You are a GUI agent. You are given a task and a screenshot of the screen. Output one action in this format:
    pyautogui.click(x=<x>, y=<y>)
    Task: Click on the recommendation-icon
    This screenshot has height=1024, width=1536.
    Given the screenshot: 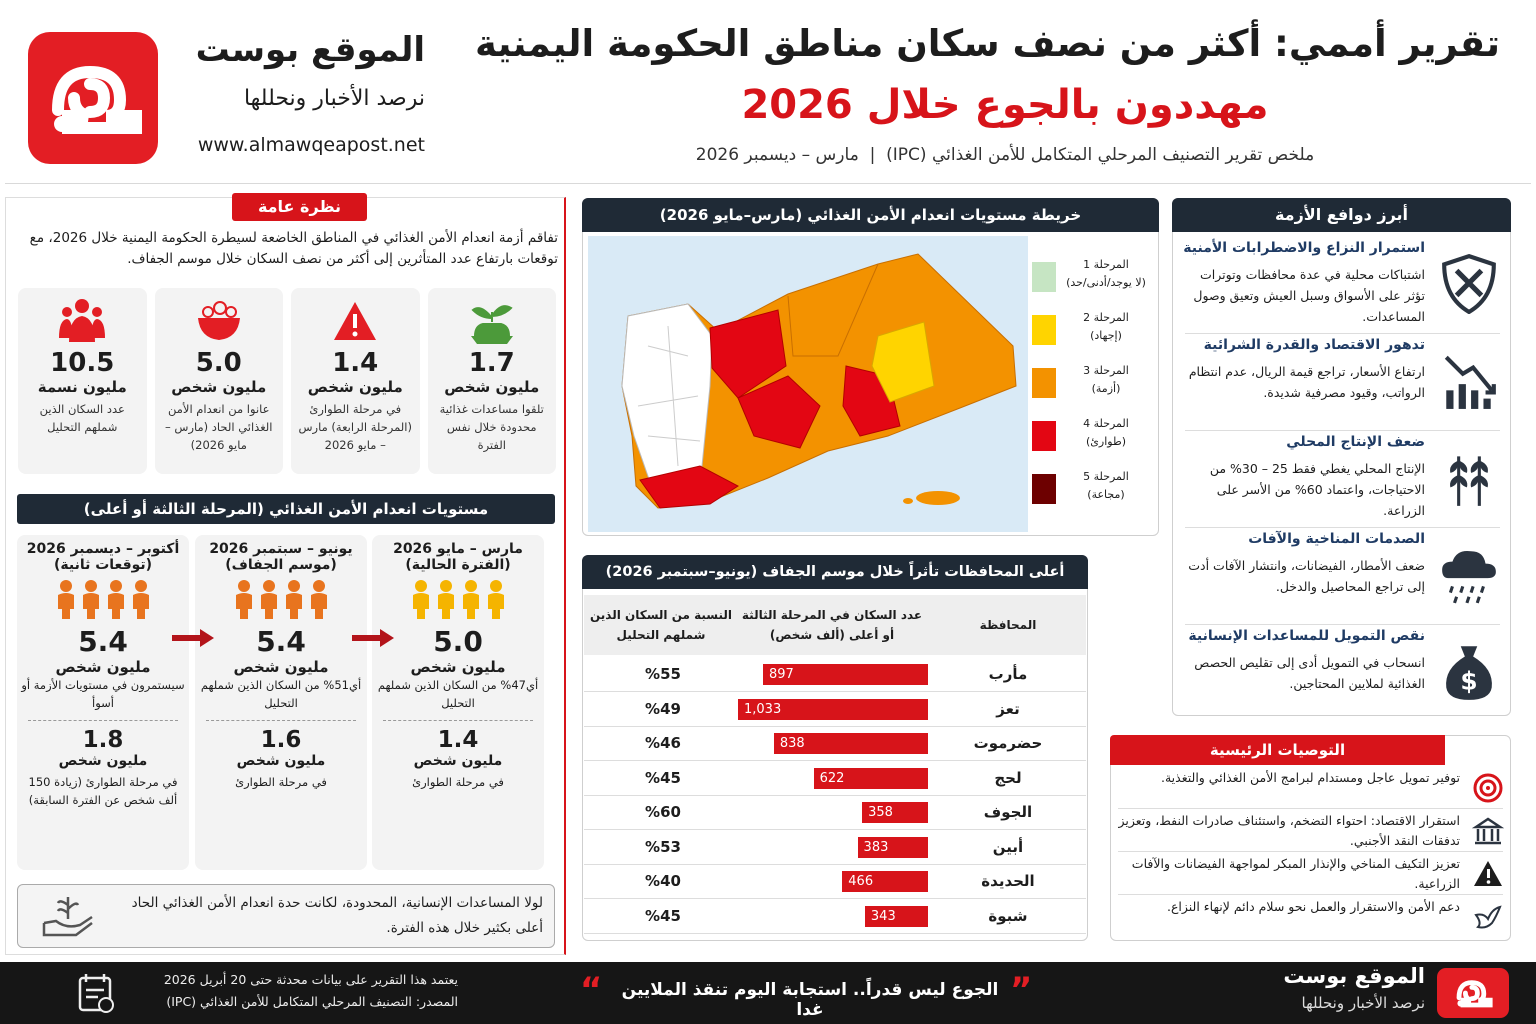 What is the action you would take?
    pyautogui.click(x=1488, y=831)
    